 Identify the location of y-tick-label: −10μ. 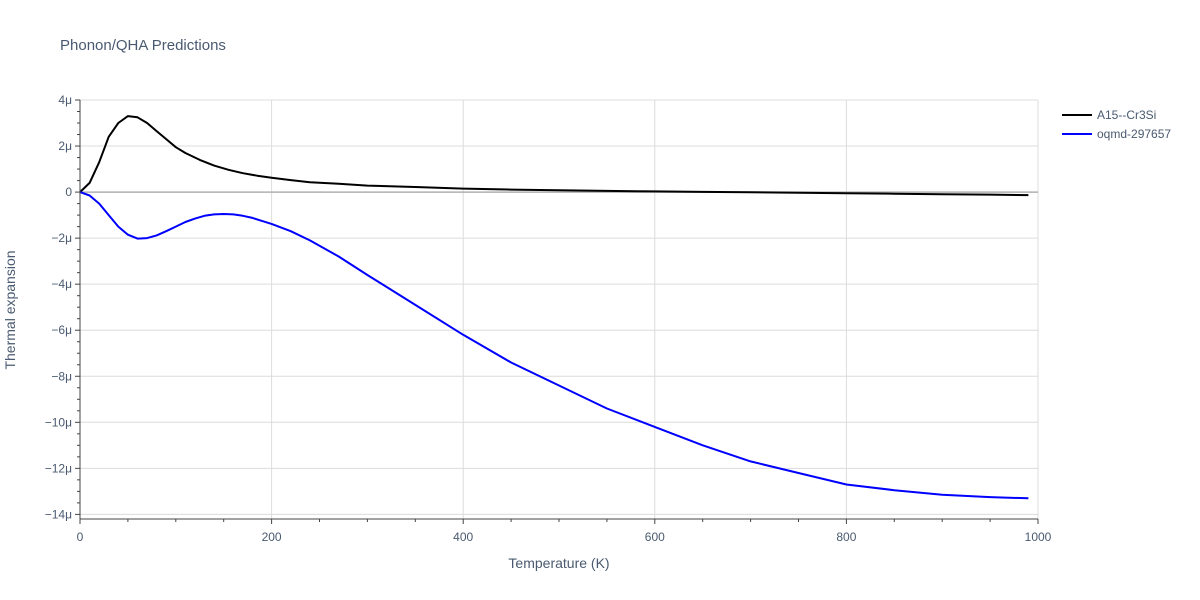
(58, 422).